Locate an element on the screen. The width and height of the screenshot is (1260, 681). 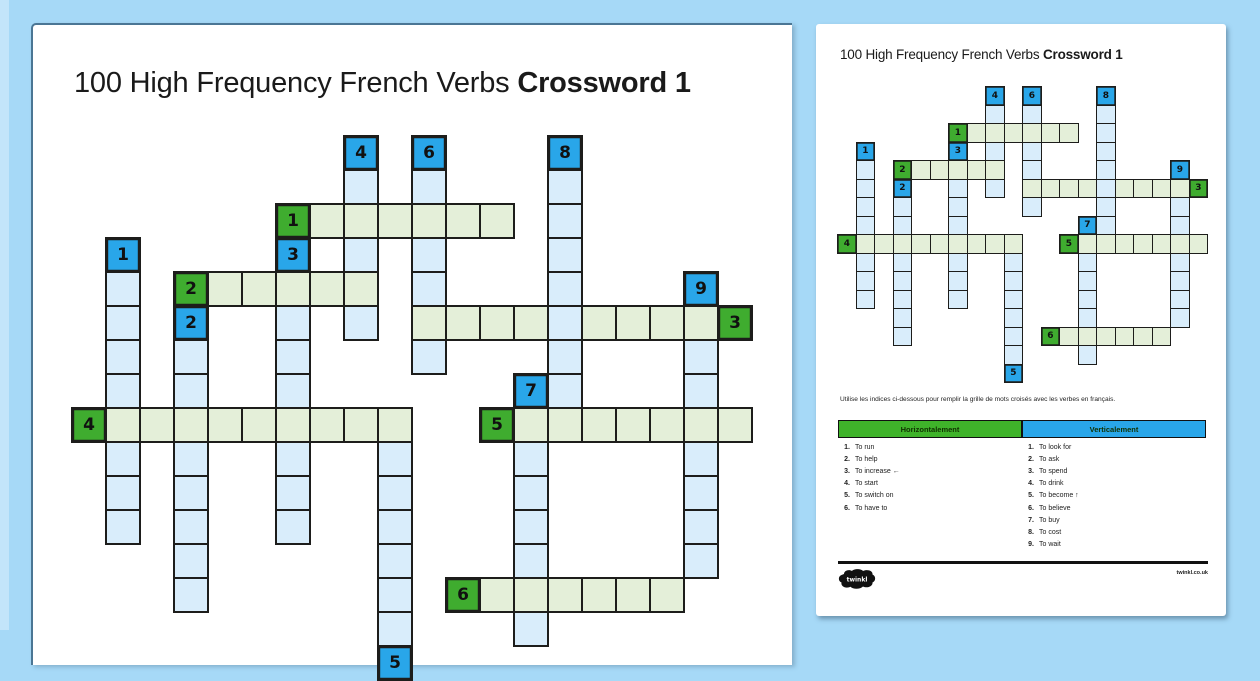
page-title-bold: Crossword 1 is located at coordinates (604, 83).